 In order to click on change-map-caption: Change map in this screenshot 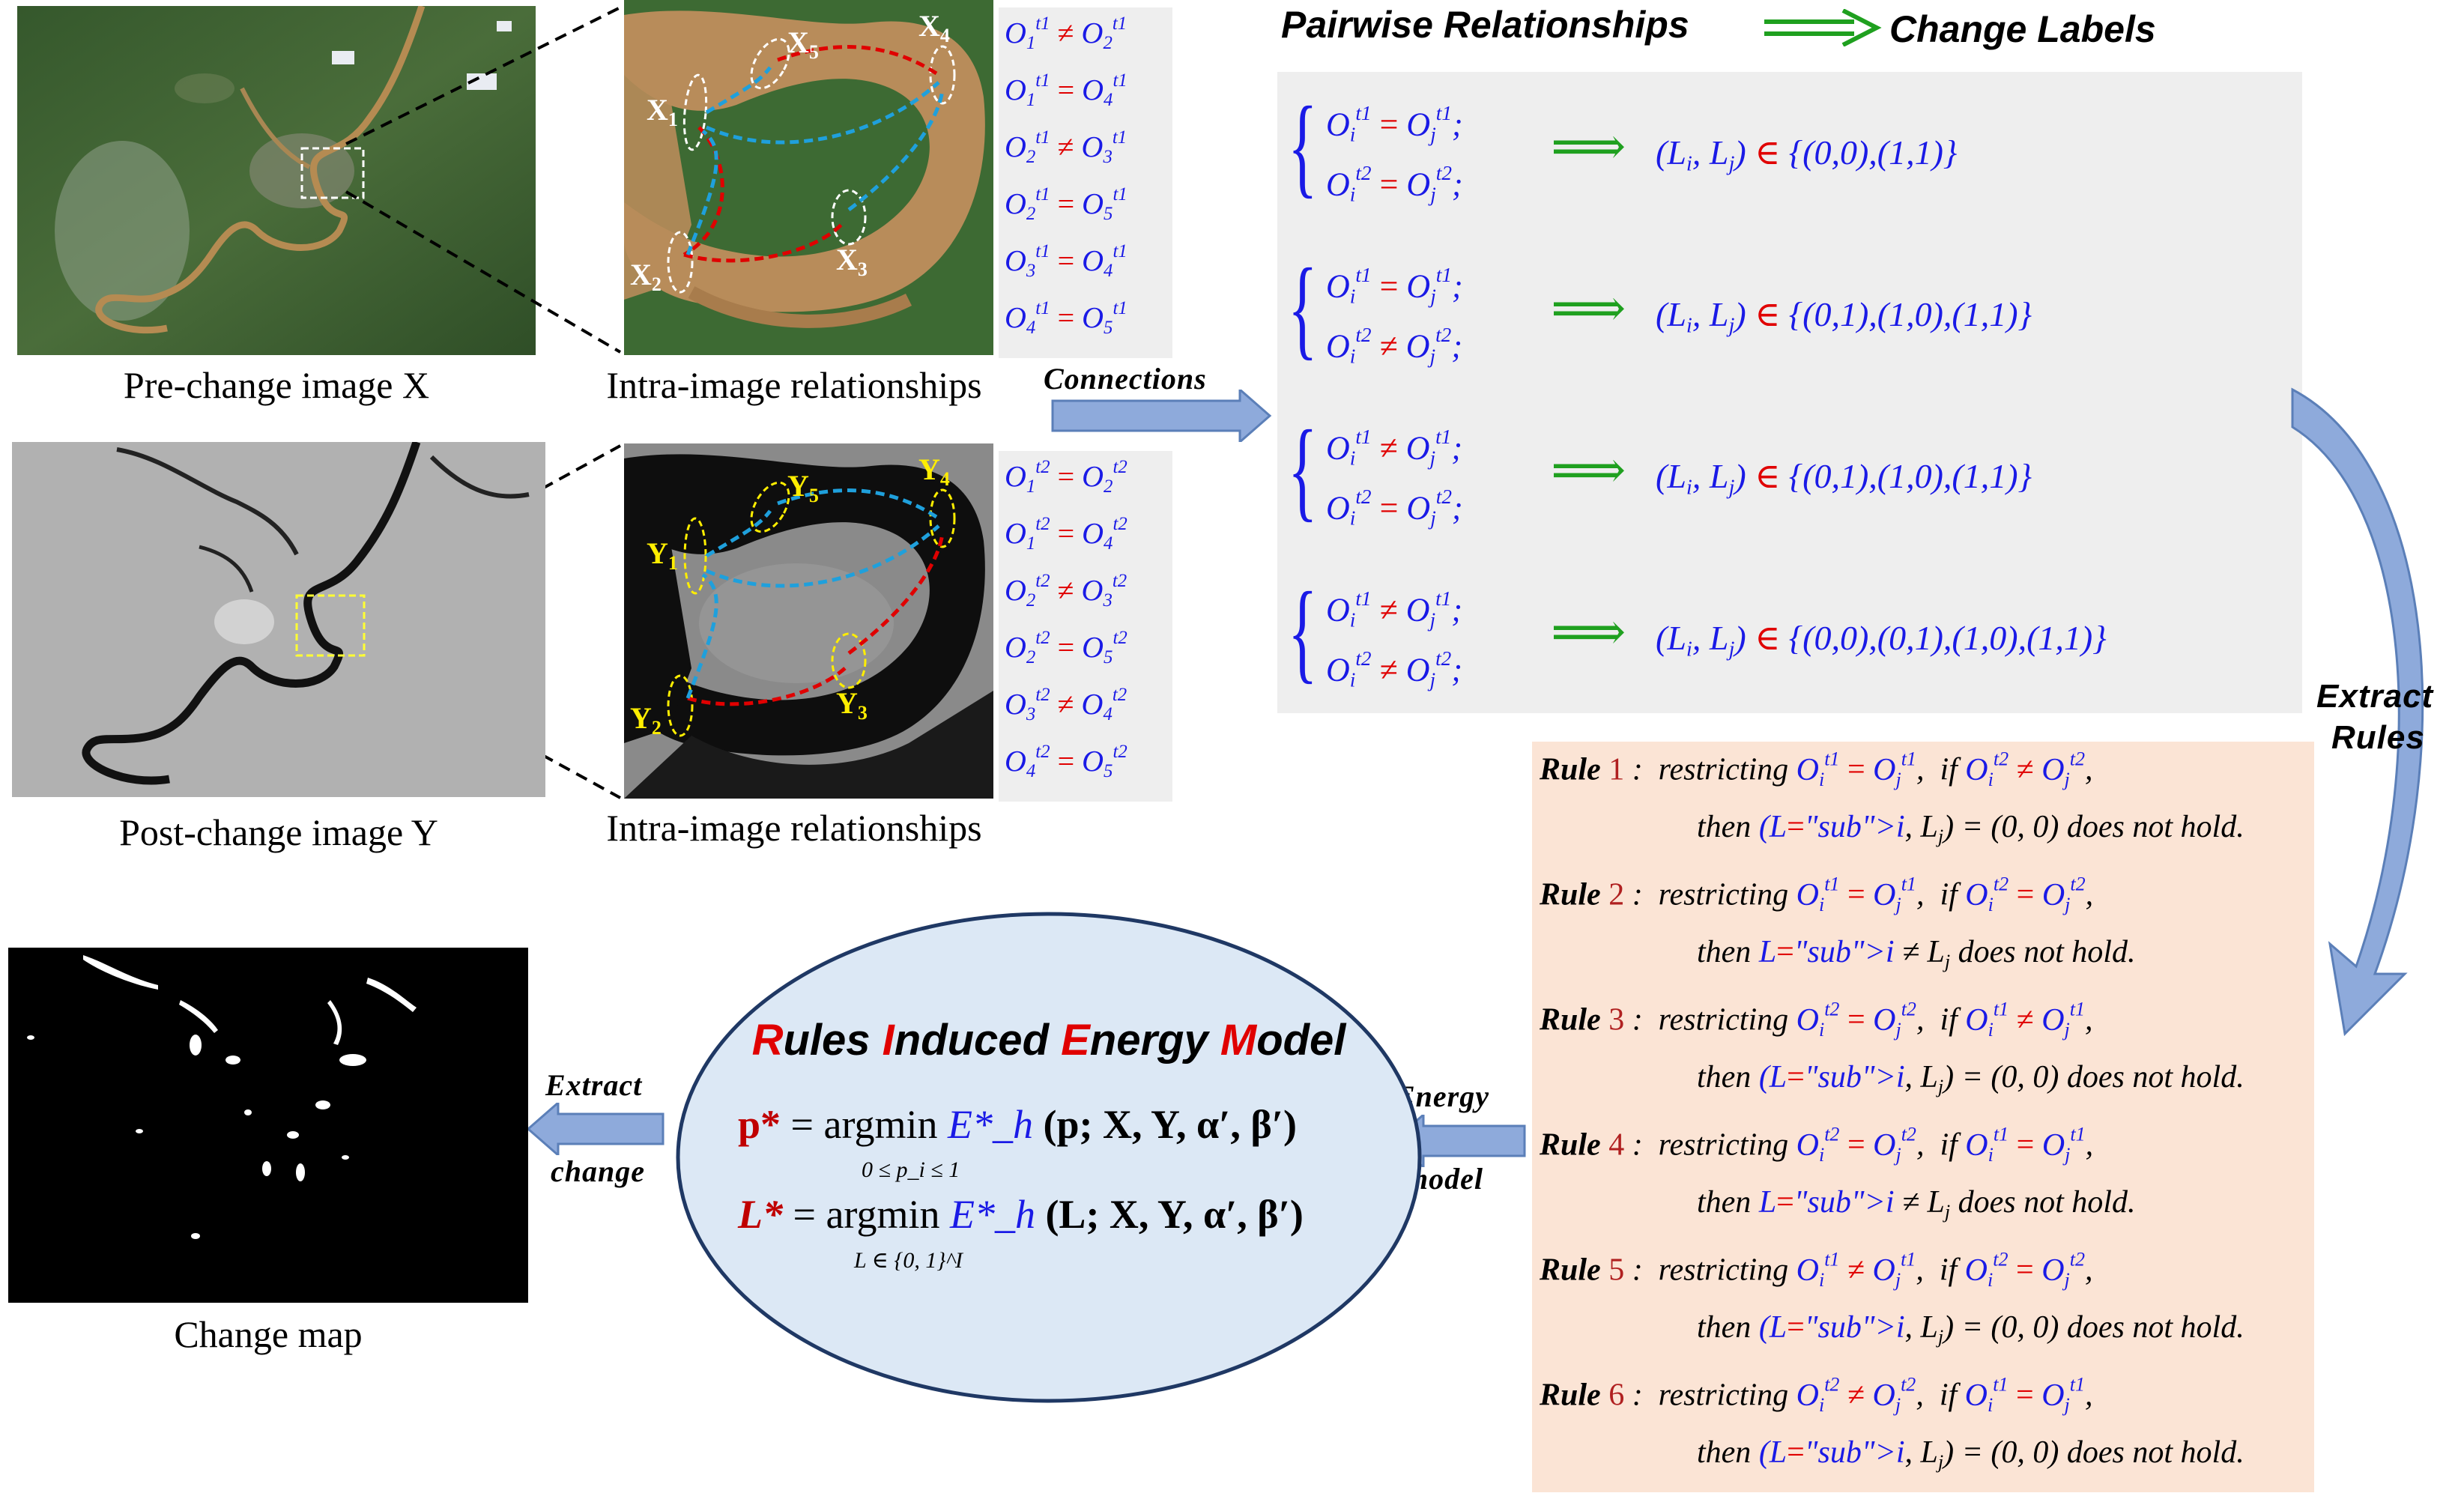, I will do `click(268, 1334)`.